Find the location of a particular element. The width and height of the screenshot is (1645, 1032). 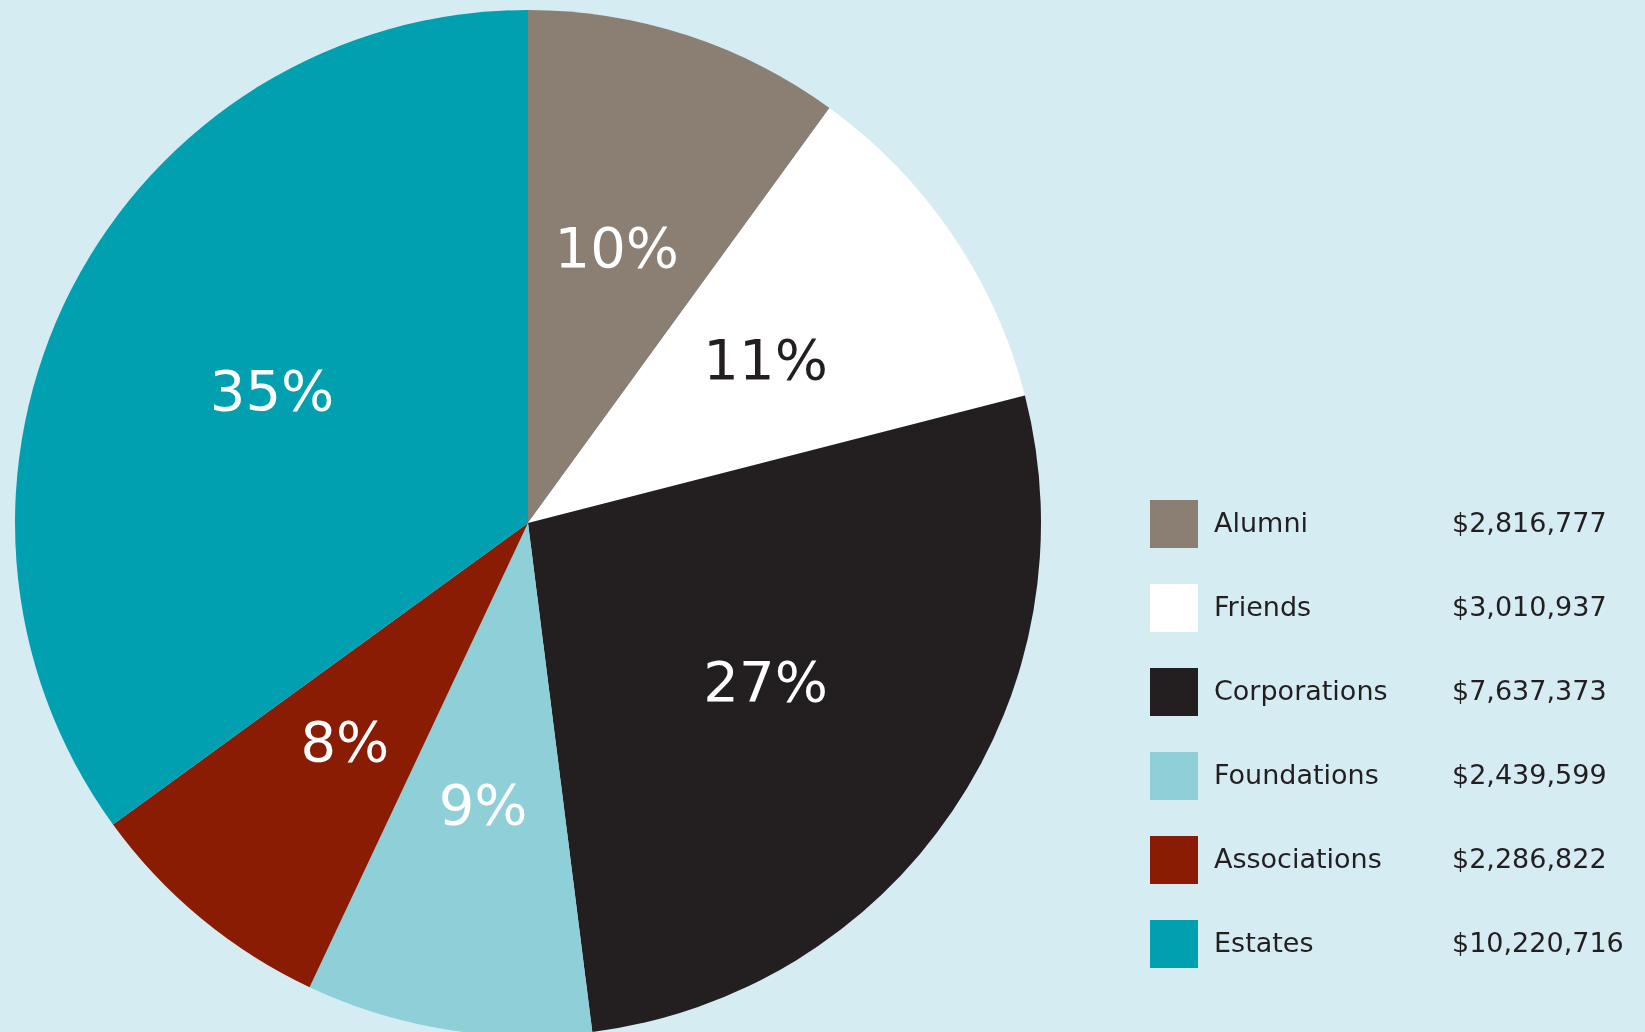

legend-label: Alumni is located at coordinates (1261, 522).